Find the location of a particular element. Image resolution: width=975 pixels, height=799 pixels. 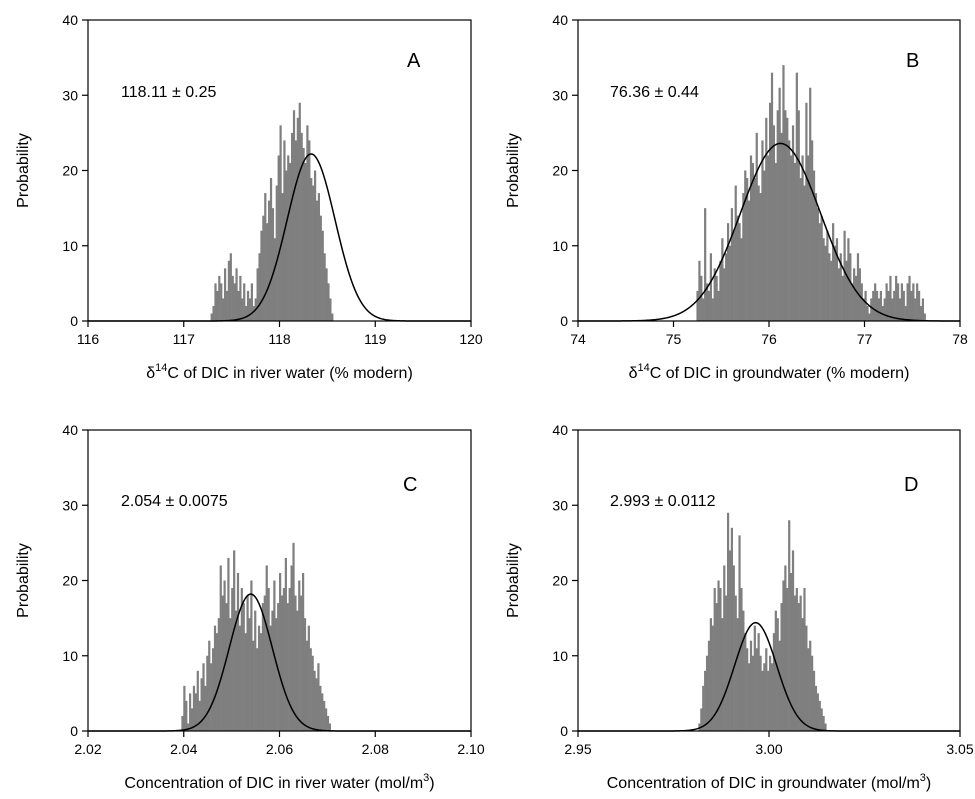

x-axis-label-part: ) is located at coordinates (928, 783).